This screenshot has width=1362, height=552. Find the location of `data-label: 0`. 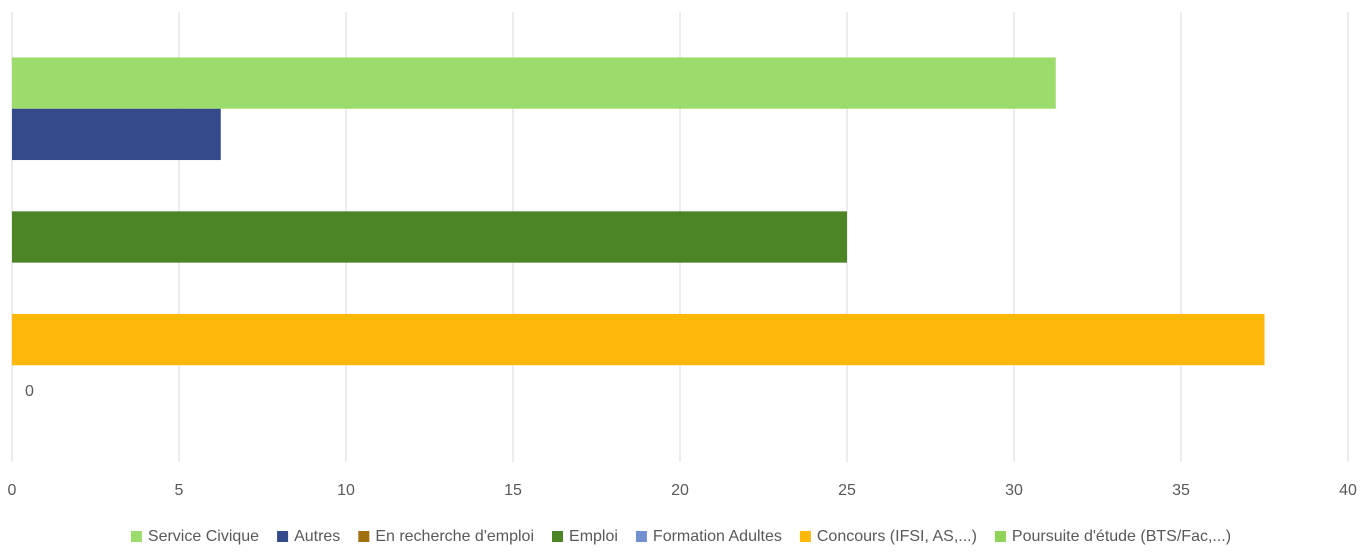

data-label: 0 is located at coordinates (29, 391).